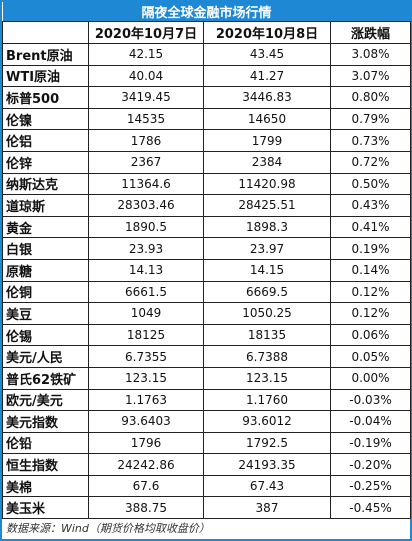 The image size is (412, 541). I want to click on cell: 1898.3, so click(267, 227).